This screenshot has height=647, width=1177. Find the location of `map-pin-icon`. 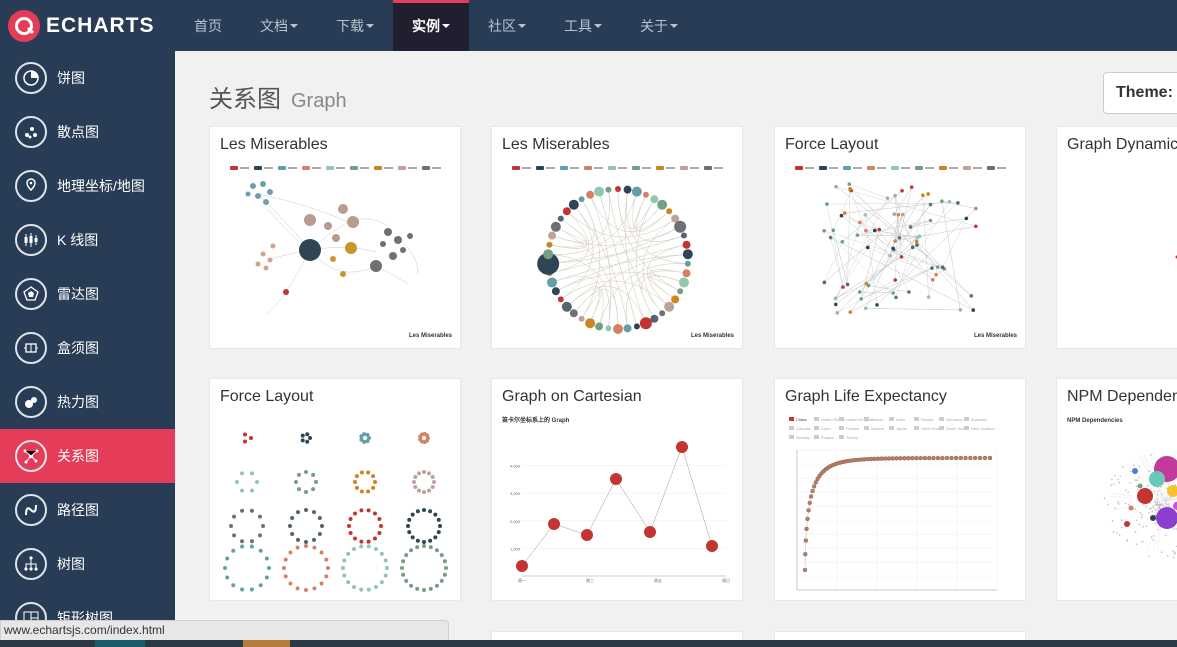

map-pin-icon is located at coordinates (31, 186).